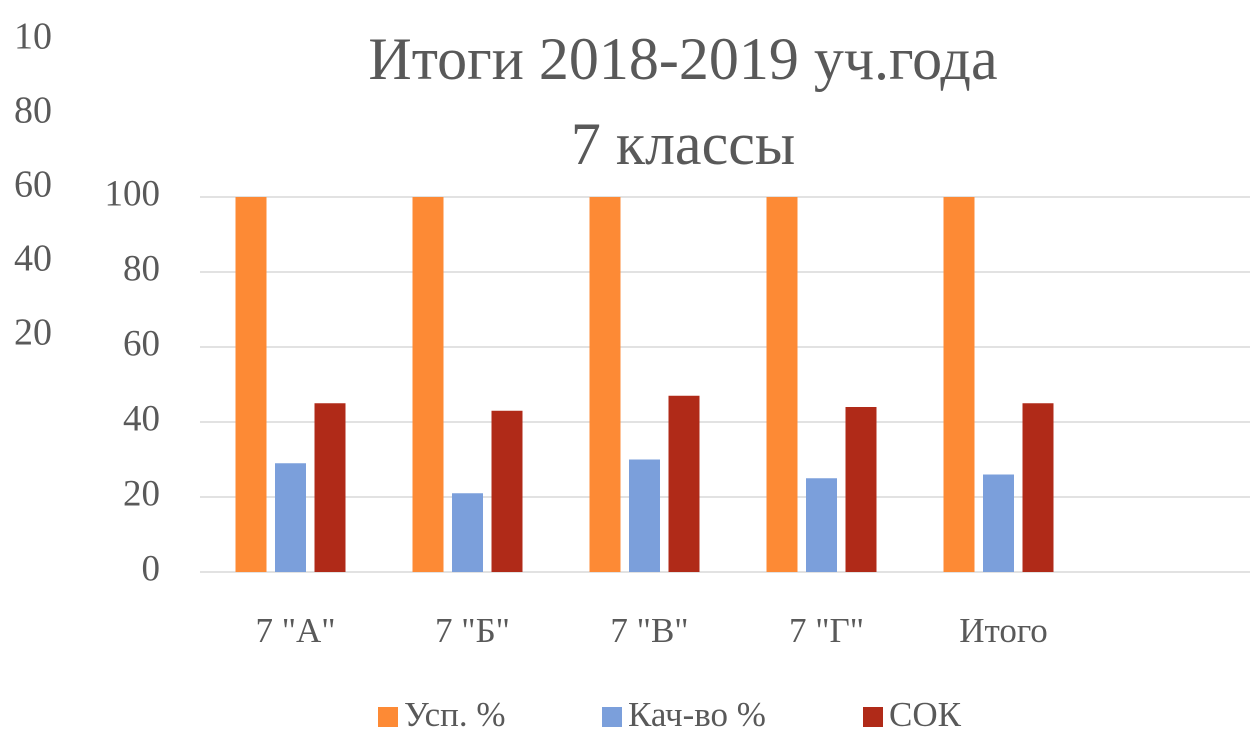 Image resolution: width=1251 pixels, height=738 pixels. I want to click on legend-label: Кач-во %, so click(697, 714).